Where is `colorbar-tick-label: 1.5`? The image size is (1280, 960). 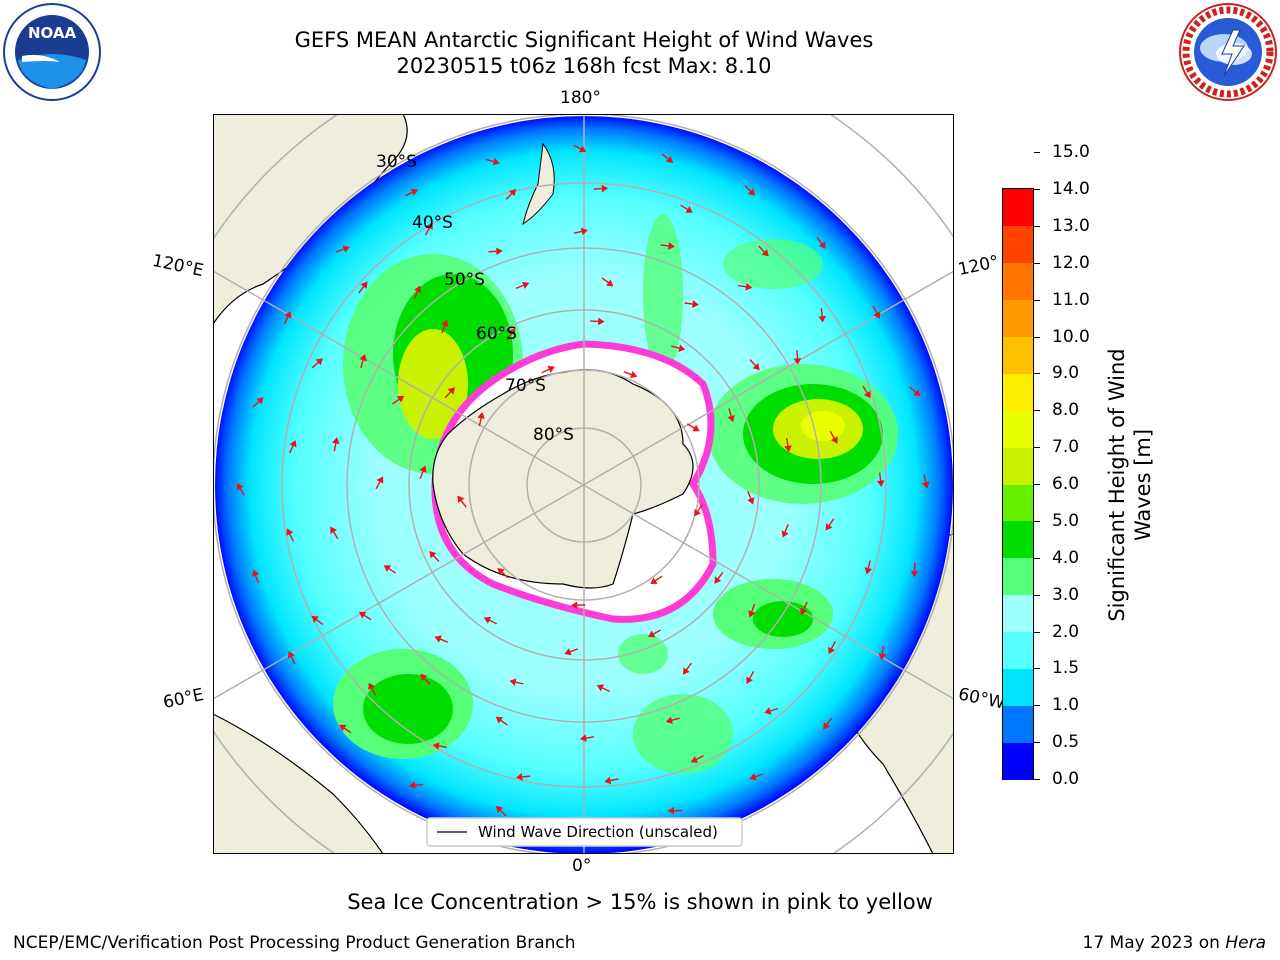 colorbar-tick-label: 1.5 is located at coordinates (1066, 668).